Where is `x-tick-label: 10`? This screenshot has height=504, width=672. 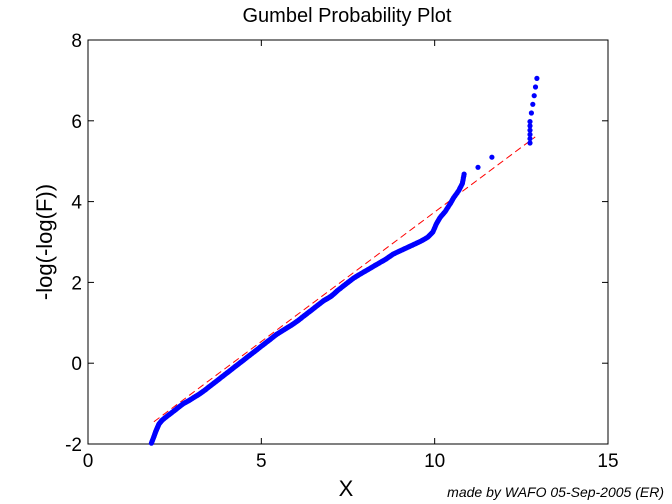 x-tick-label: 10 is located at coordinates (434, 461).